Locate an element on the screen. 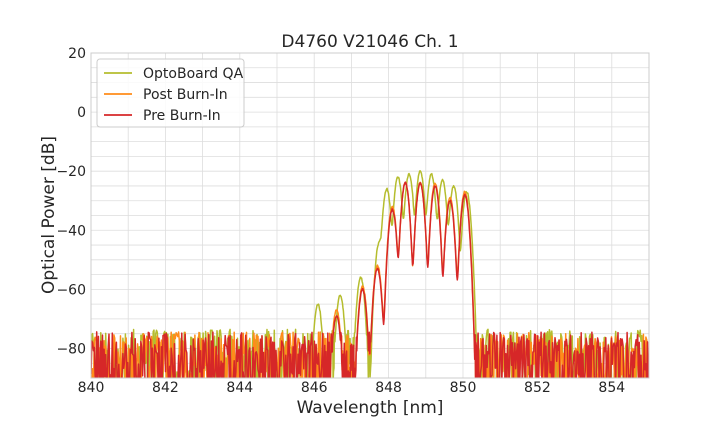 Image resolution: width=720 pixels, height=432 pixels. y-tick-label: −60 is located at coordinates (71, 290).